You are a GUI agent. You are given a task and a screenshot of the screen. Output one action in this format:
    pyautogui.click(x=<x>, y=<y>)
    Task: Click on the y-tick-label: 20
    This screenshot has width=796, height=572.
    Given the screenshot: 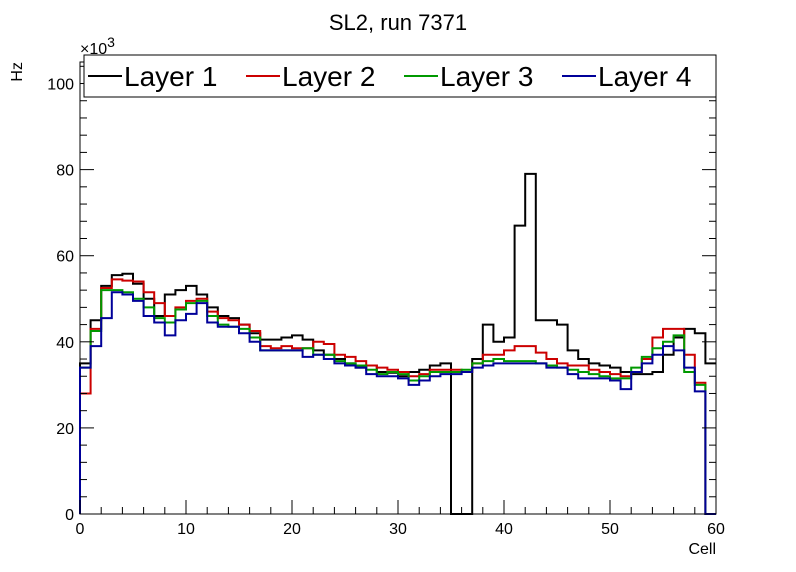 What is the action you would take?
    pyautogui.click(x=65, y=429)
    